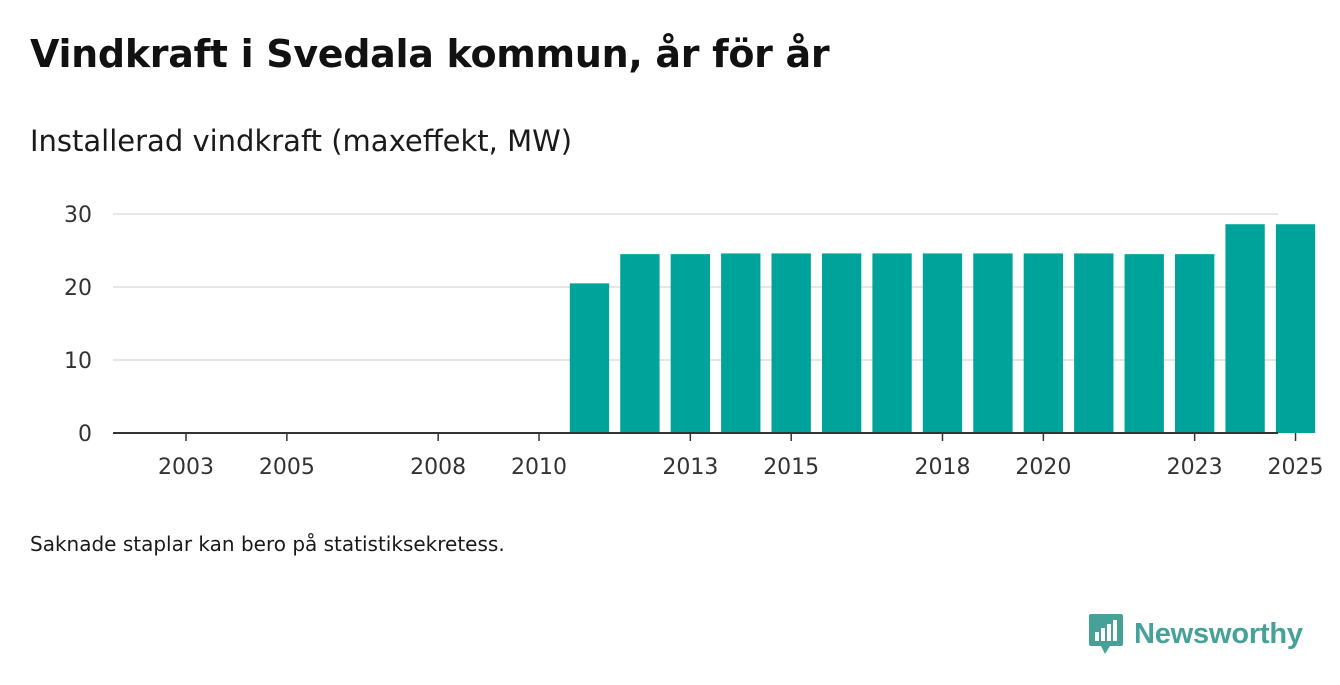 The image size is (1340, 685). I want to click on bar-2024, so click(1245, 328).